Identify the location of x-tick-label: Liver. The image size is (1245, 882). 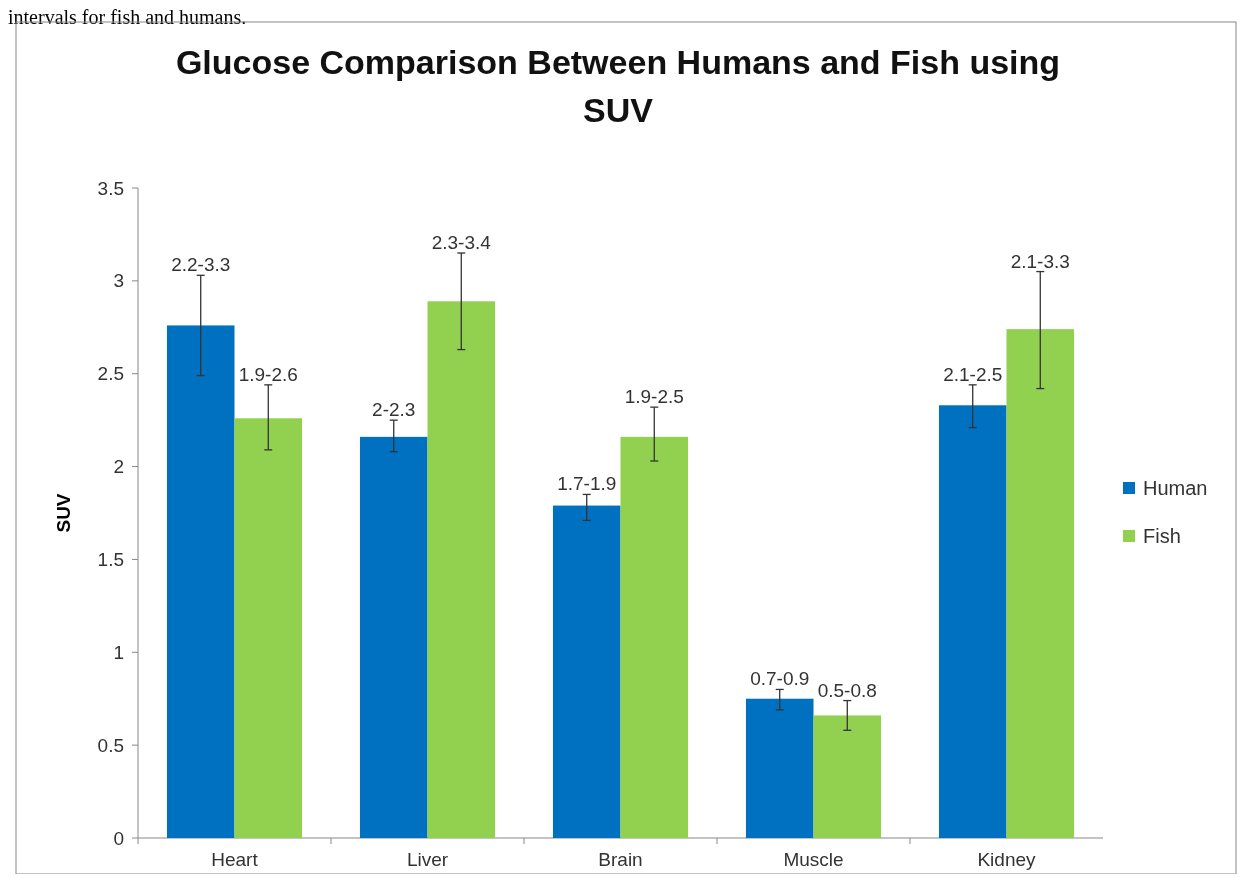
(427, 859).